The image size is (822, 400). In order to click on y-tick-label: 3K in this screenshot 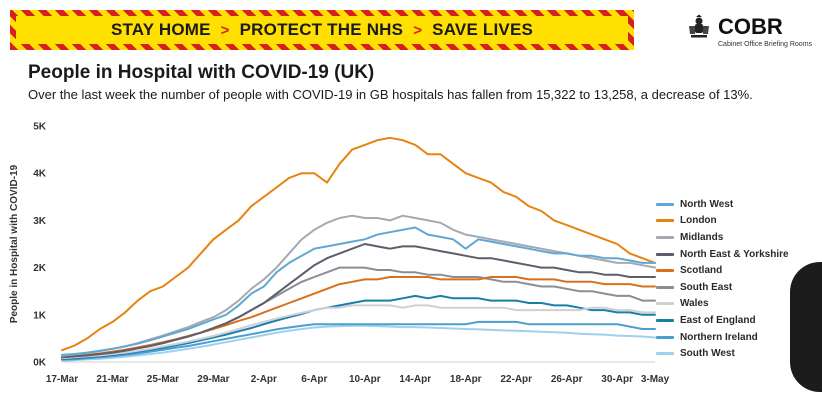, I will do `click(40, 221)`.